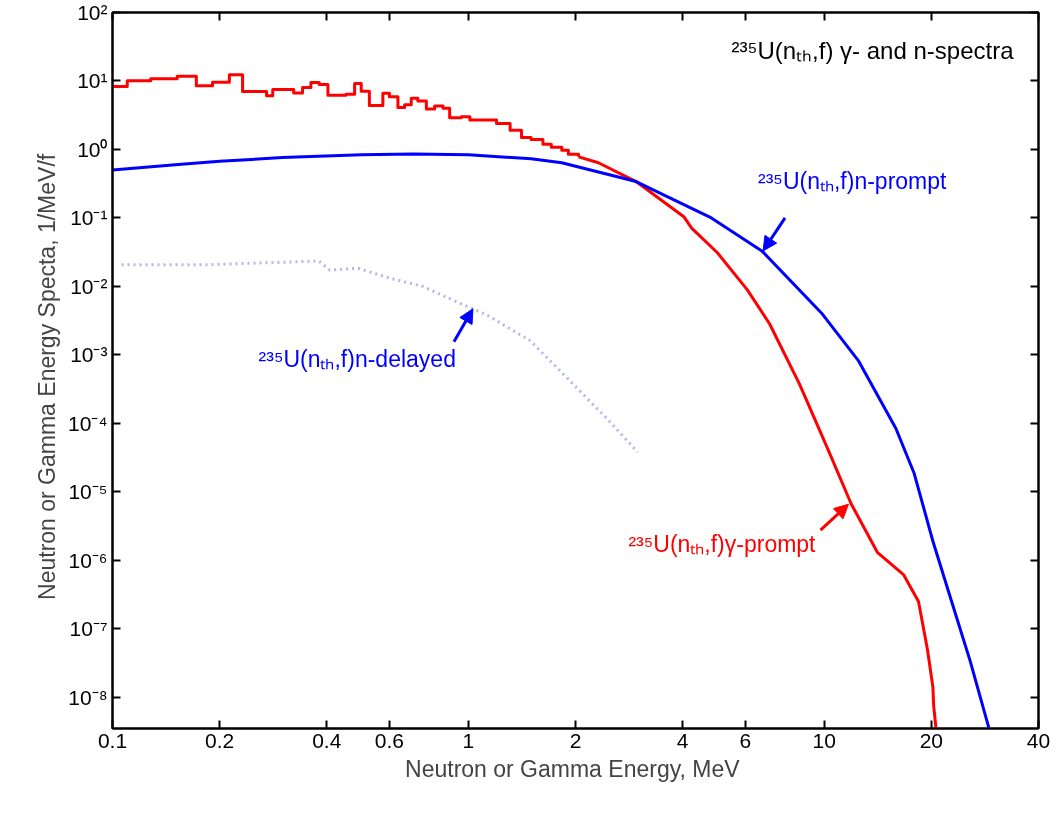 This screenshot has width=1058, height=817. What do you see at coordinates (92, 12) in the screenshot?
I see `y-tick-label: 10²` at bounding box center [92, 12].